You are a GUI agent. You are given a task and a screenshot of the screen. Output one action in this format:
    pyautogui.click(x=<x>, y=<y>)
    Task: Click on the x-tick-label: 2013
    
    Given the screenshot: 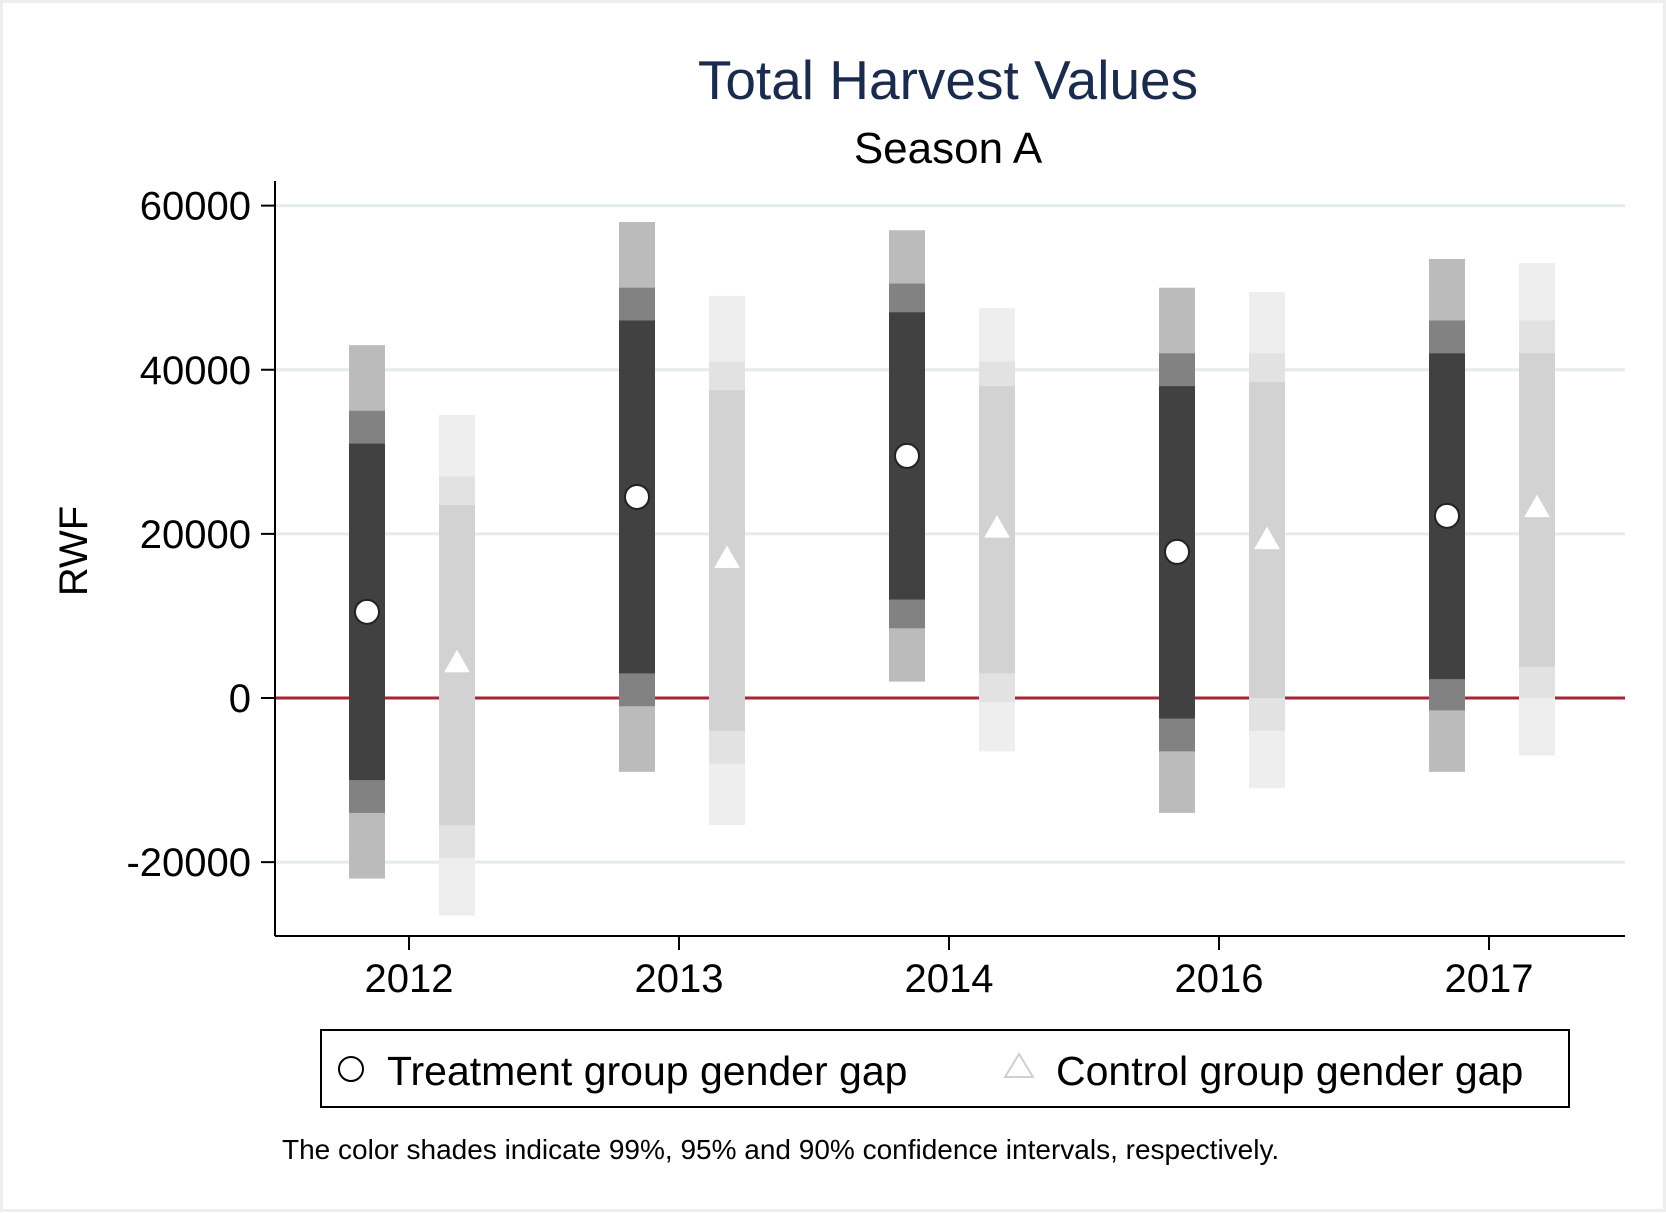 What is the action you would take?
    pyautogui.click(x=679, y=979)
    